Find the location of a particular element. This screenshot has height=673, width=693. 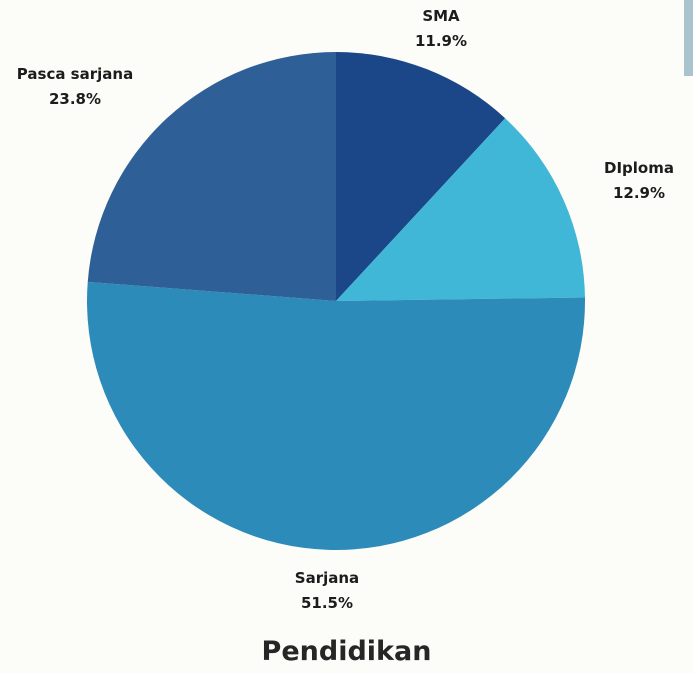

slice-label-sma: SMA is located at coordinates (441, 16).